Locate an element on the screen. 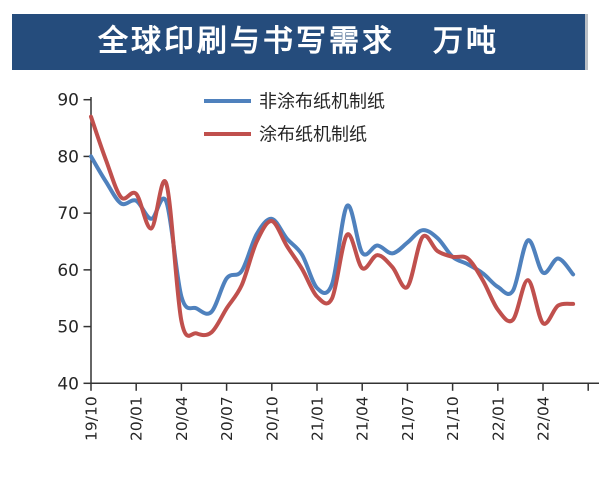  x-tick-label: 20/10 is located at coordinates (272, 418).